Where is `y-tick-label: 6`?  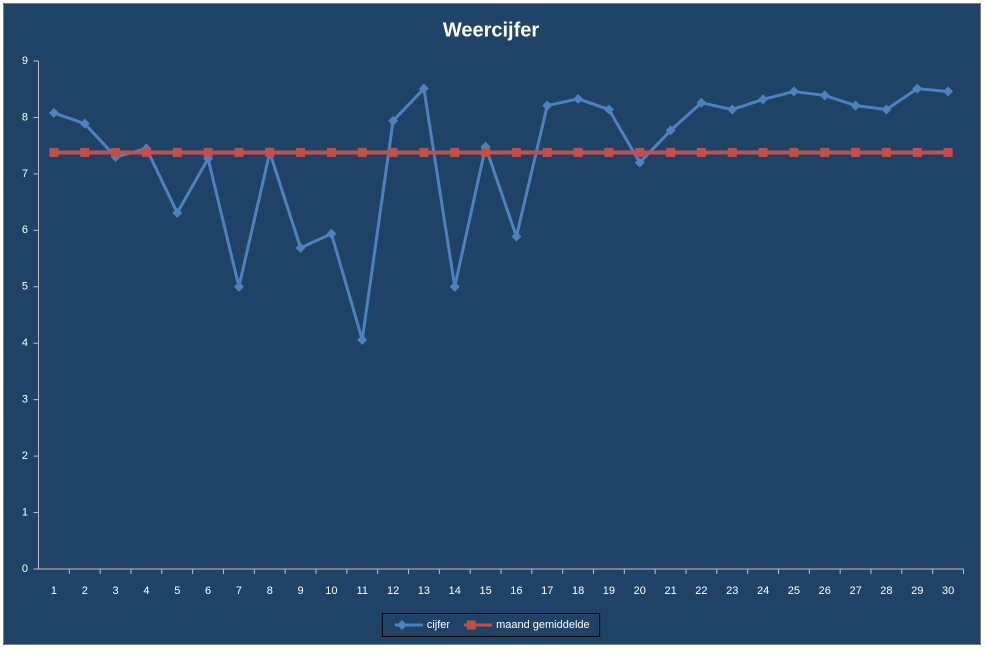 y-tick-label: 6 is located at coordinates (25, 230).